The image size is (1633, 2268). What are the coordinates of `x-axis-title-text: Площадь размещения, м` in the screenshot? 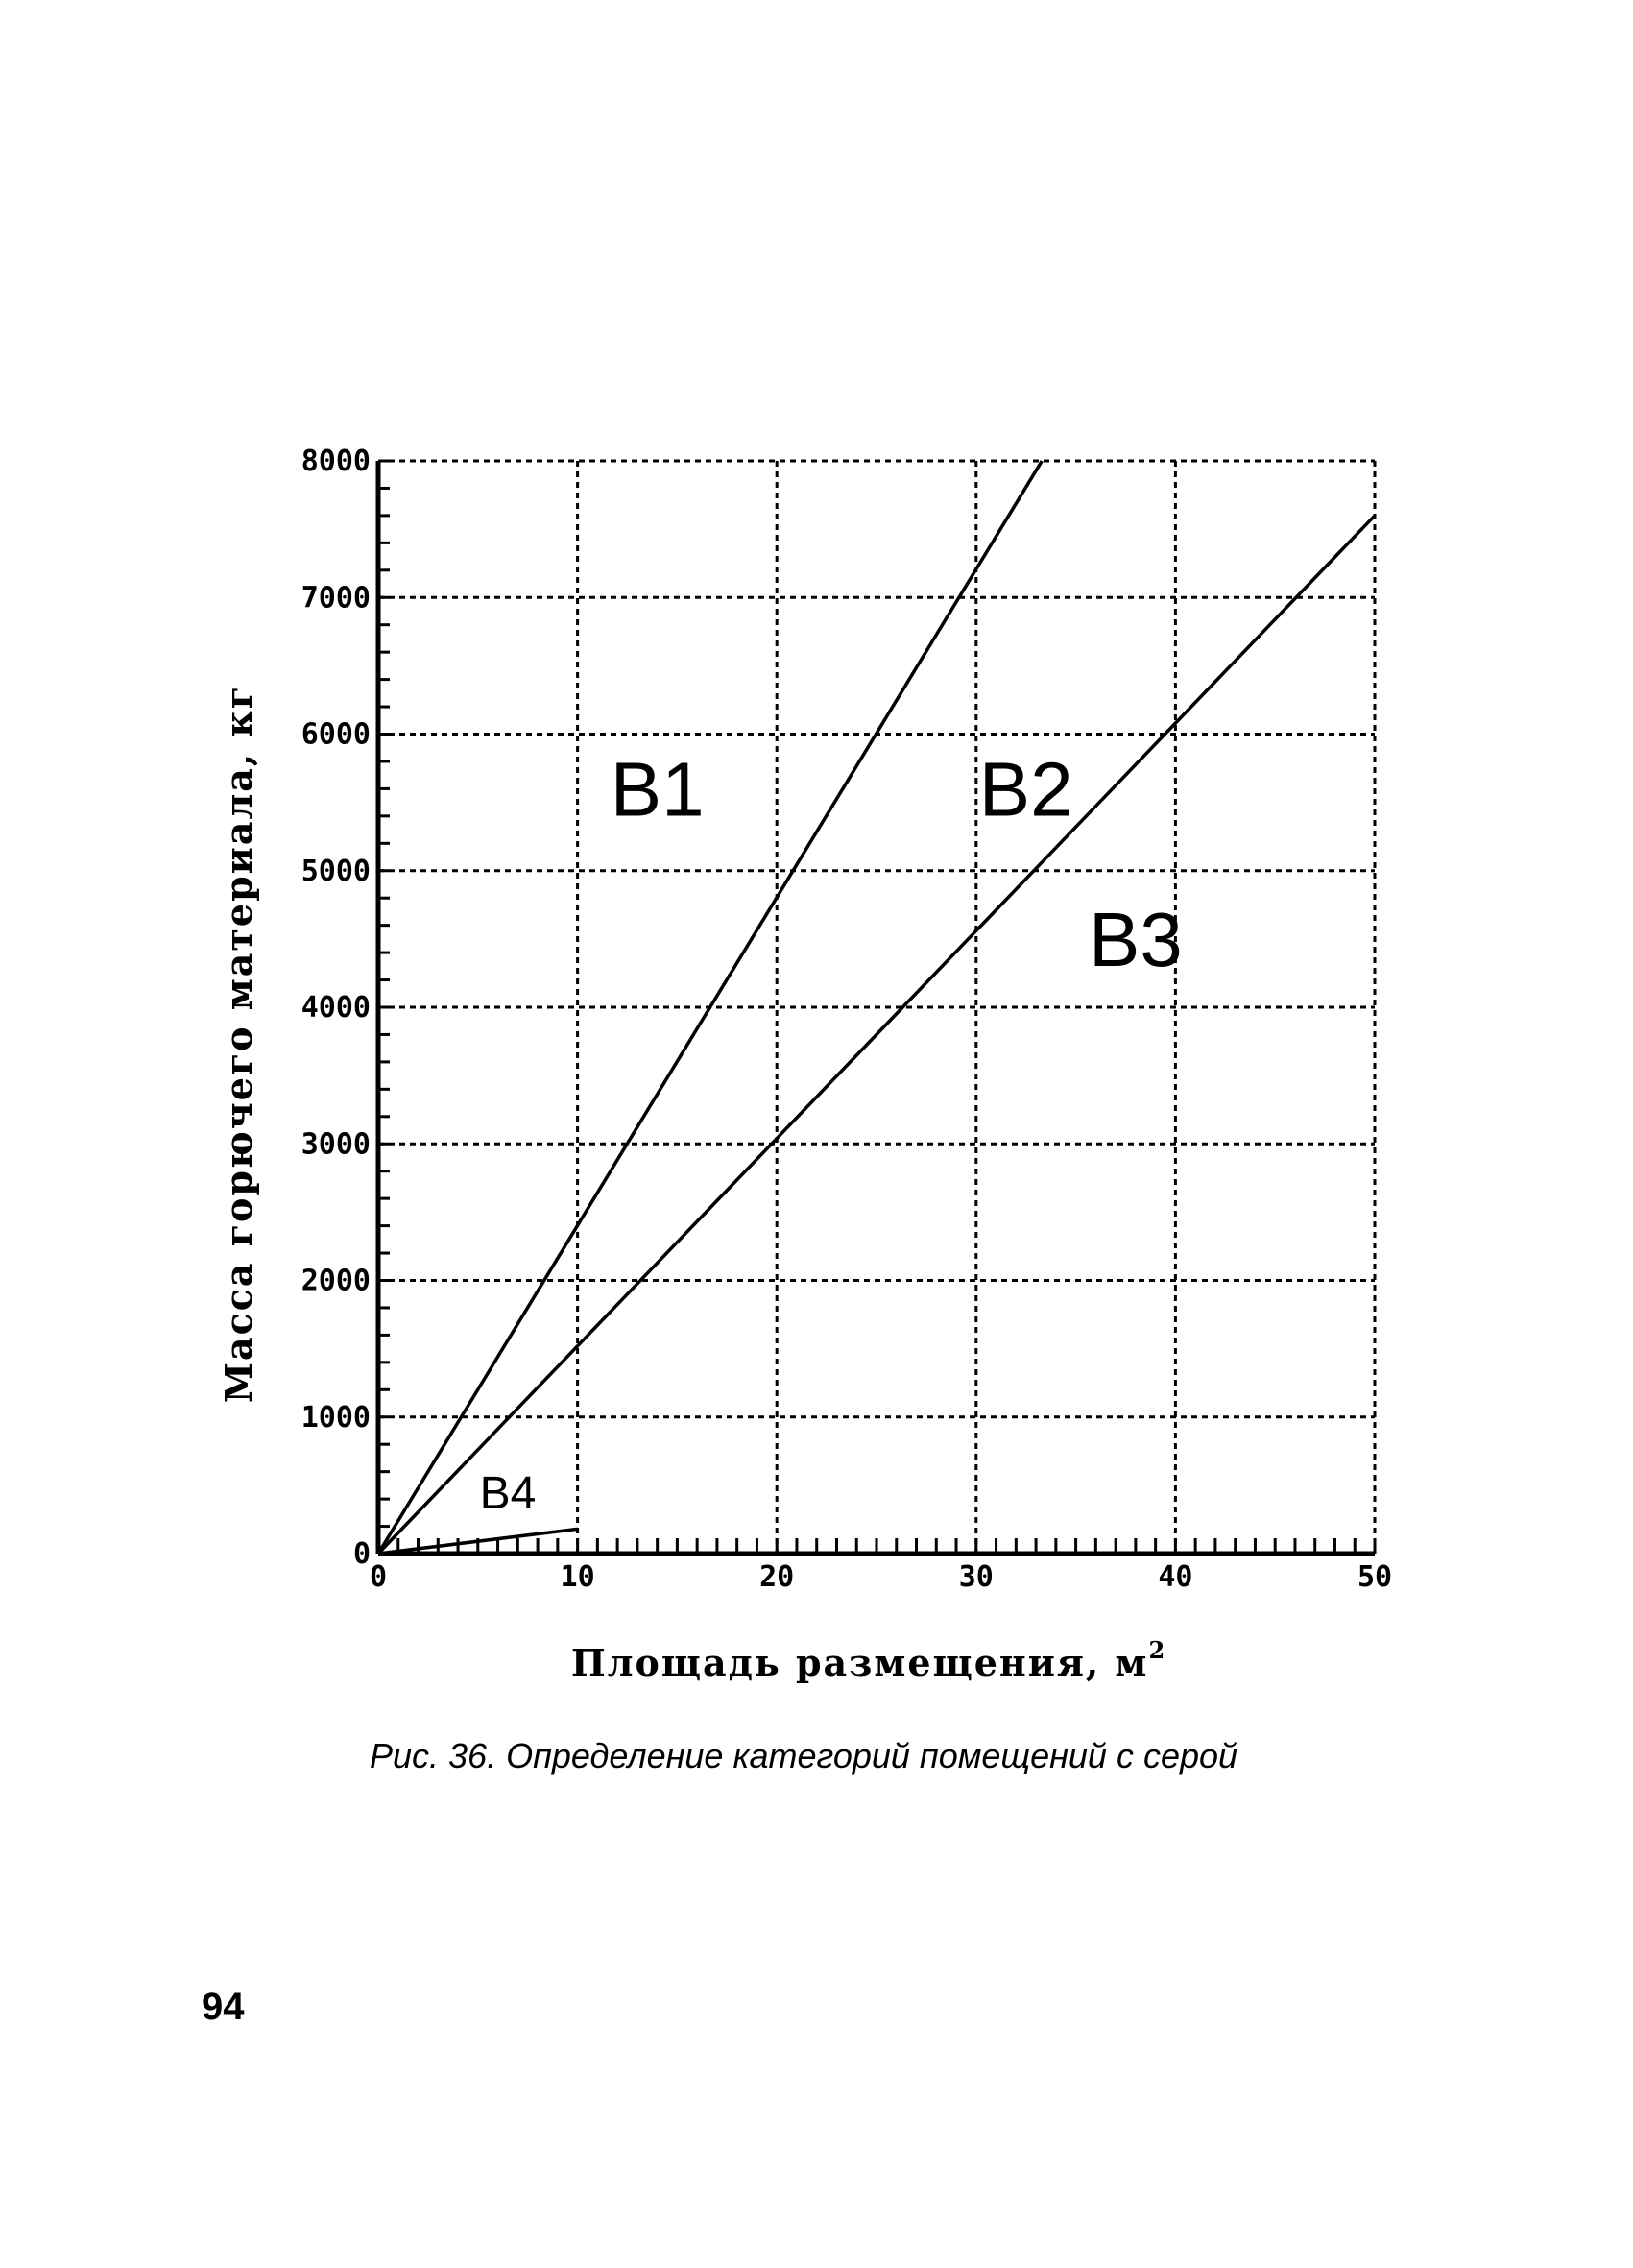 It's located at (860, 1662).